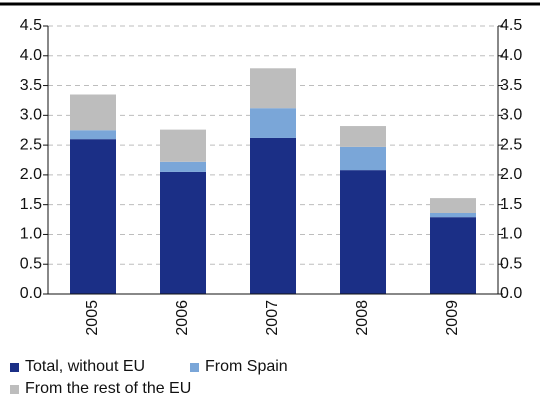 This screenshot has width=540, height=401. I want to click on y2-tick-label: 4.5, so click(511, 25).